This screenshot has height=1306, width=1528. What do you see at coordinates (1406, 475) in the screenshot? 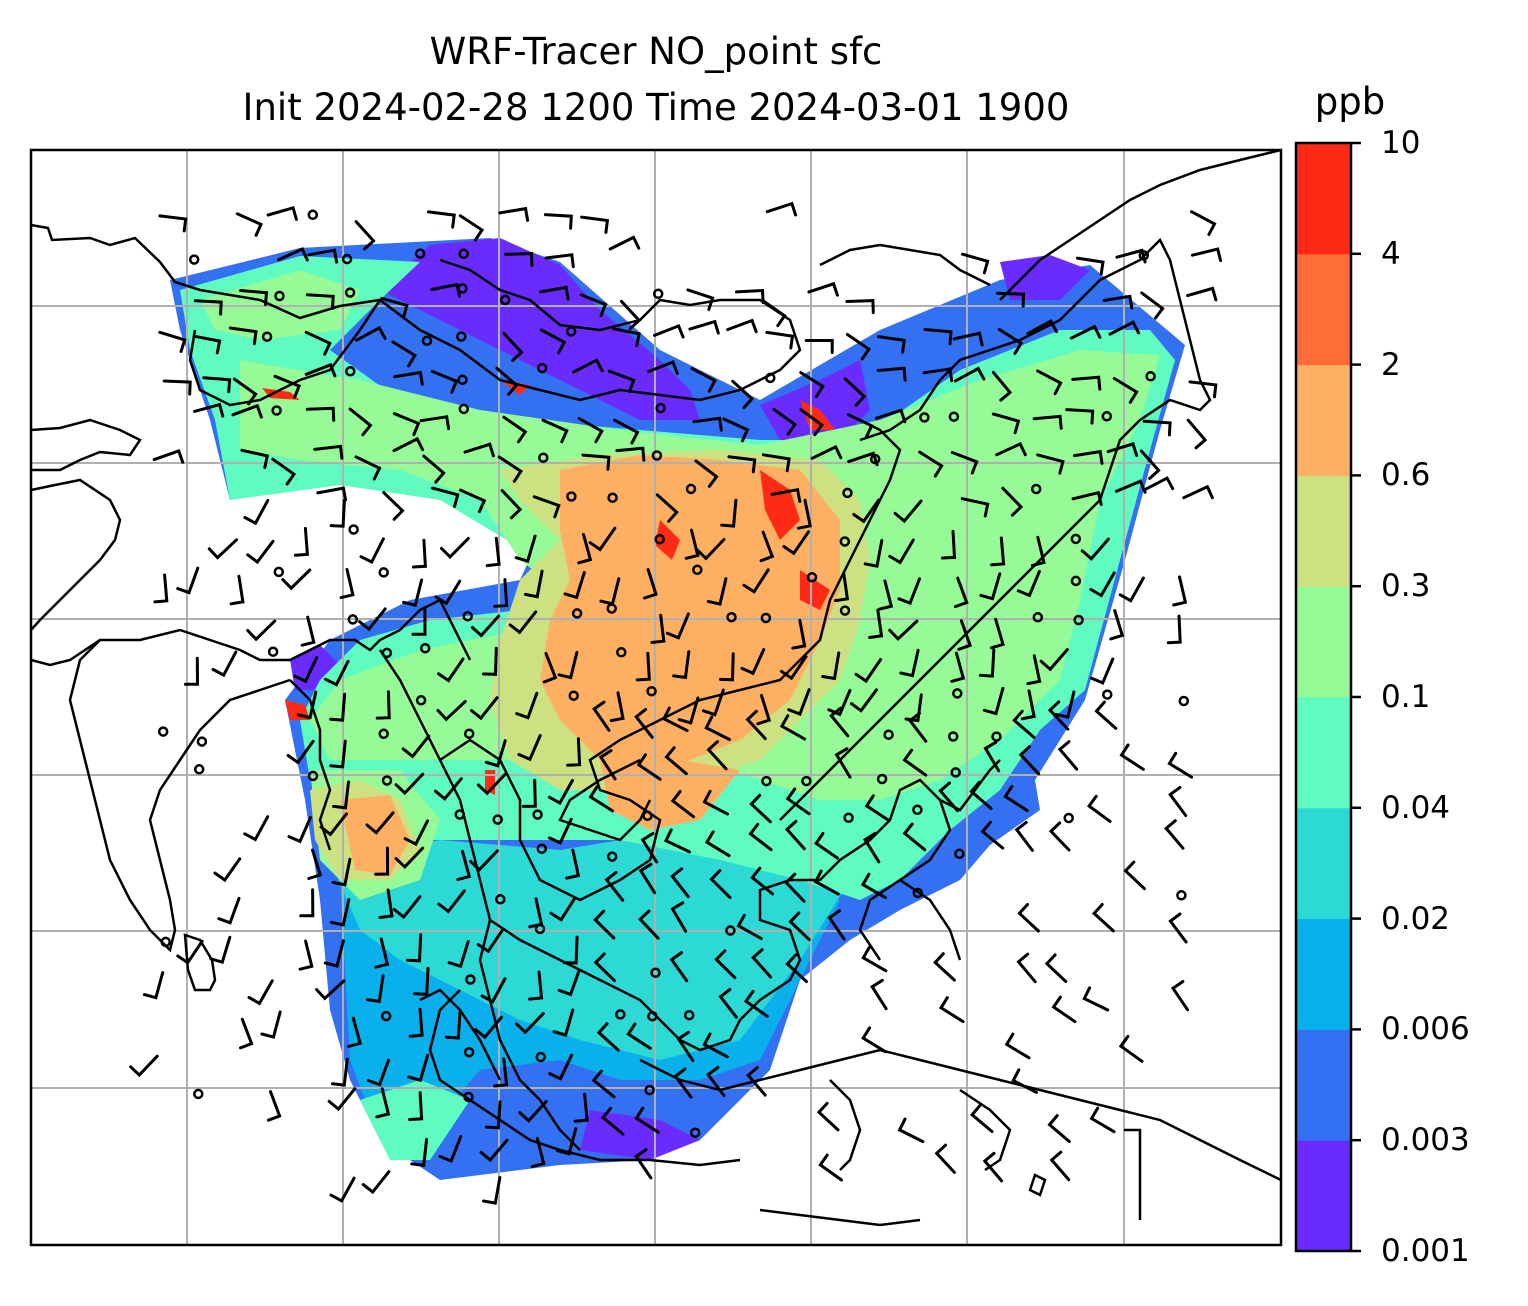
I see `colorbar-tick-label: 0.6` at bounding box center [1406, 475].